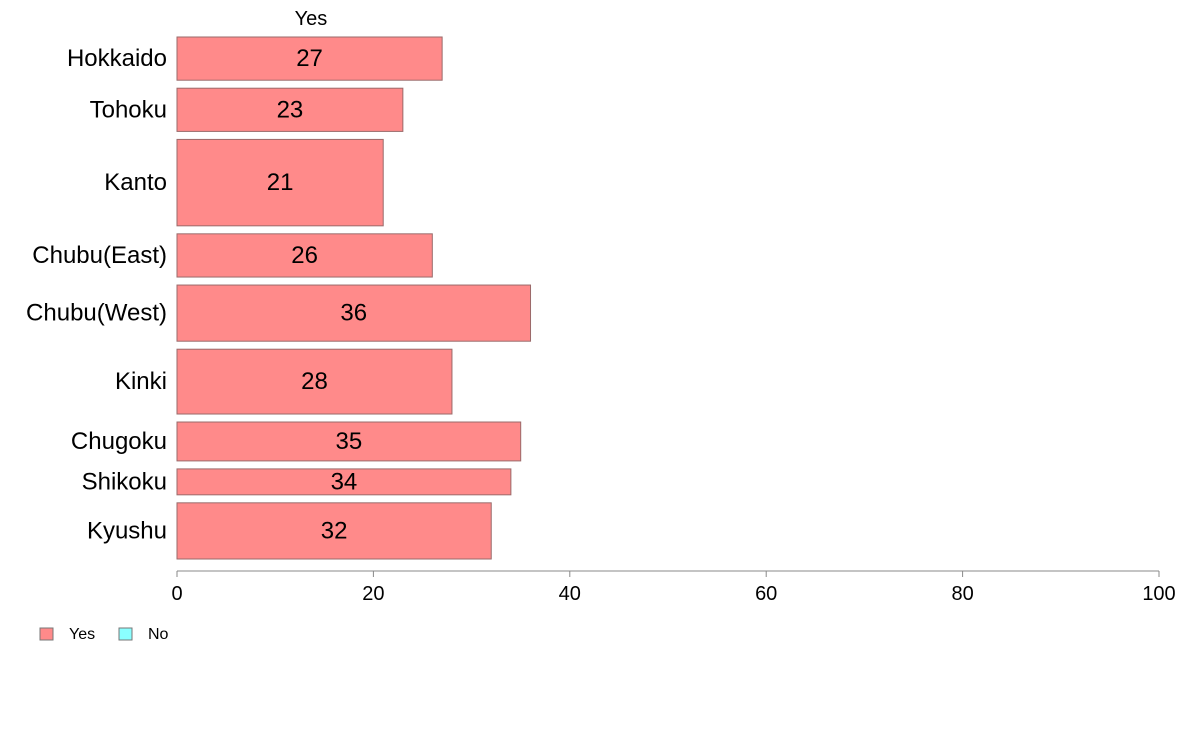  Describe the element at coordinates (125, 634) in the screenshot. I see `legend-swatch-no` at that location.